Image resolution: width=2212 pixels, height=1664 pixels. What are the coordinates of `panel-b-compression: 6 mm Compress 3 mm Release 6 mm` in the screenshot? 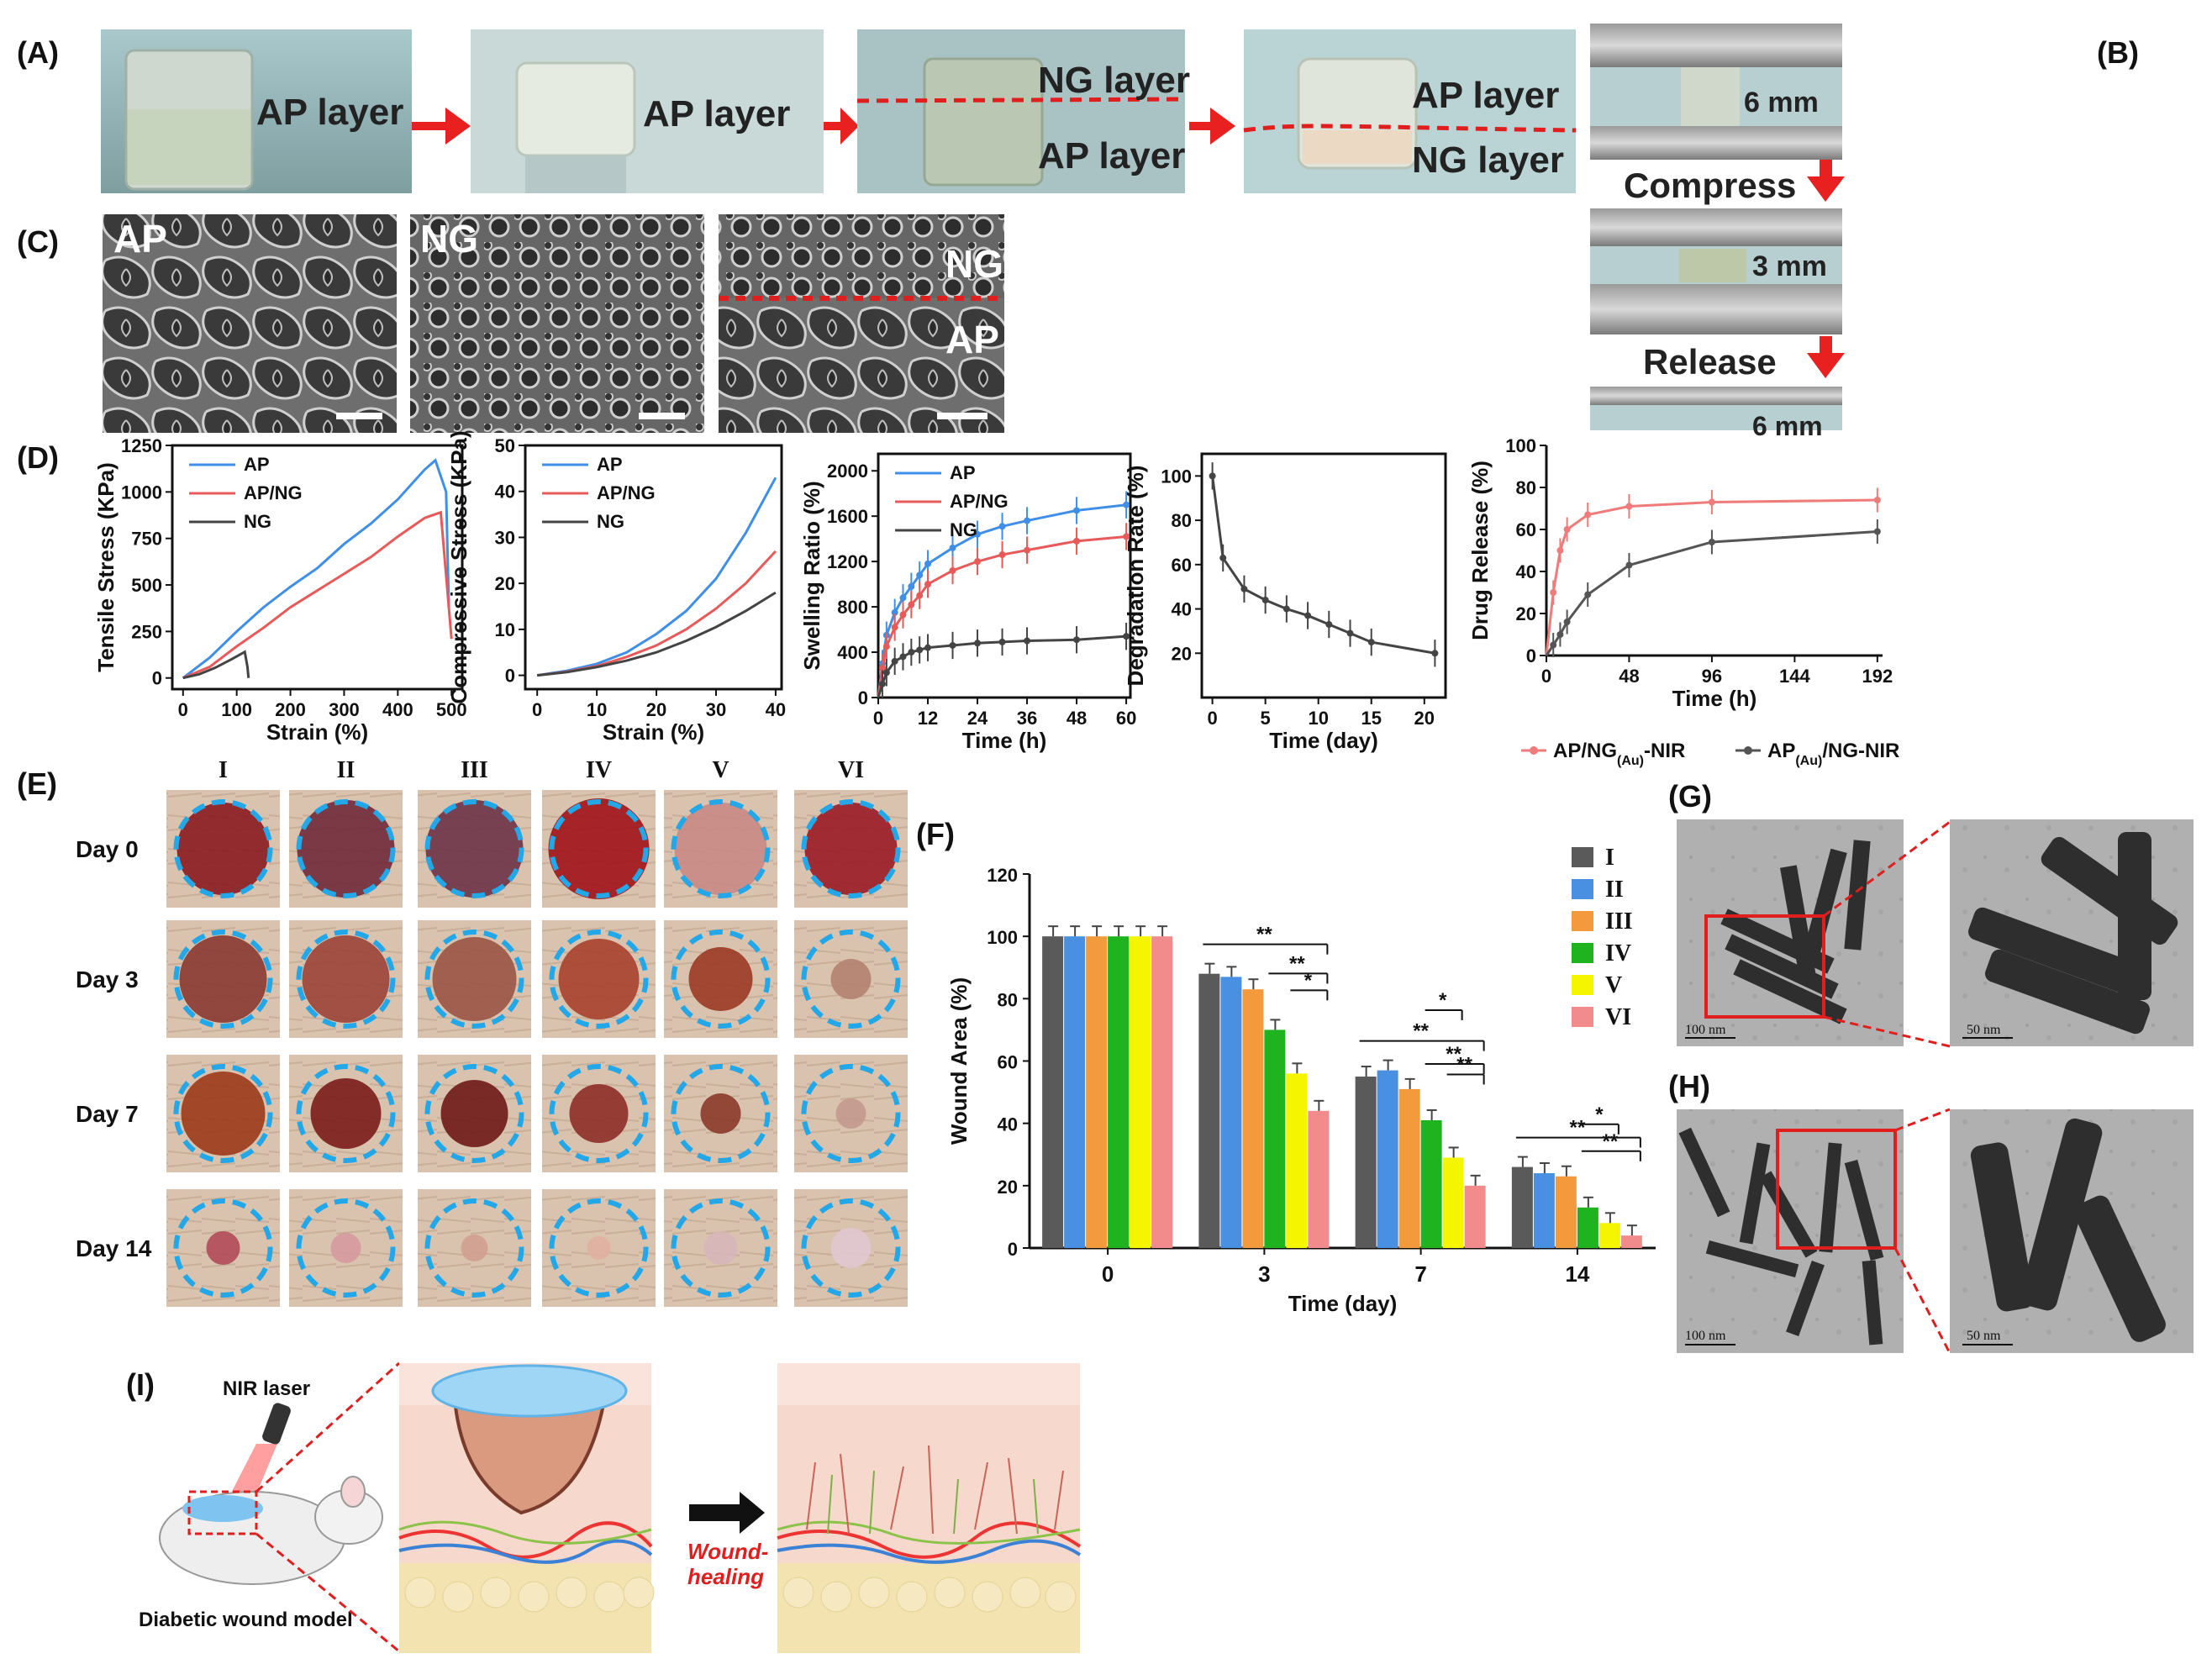 It's located at (1717, 232).